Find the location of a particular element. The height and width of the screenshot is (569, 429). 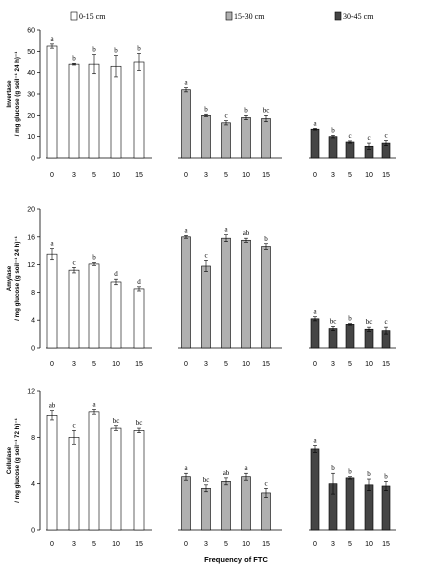

series-3: a 0 b 3 b 5 b 10 b 15 is located at coordinates (350, 492).